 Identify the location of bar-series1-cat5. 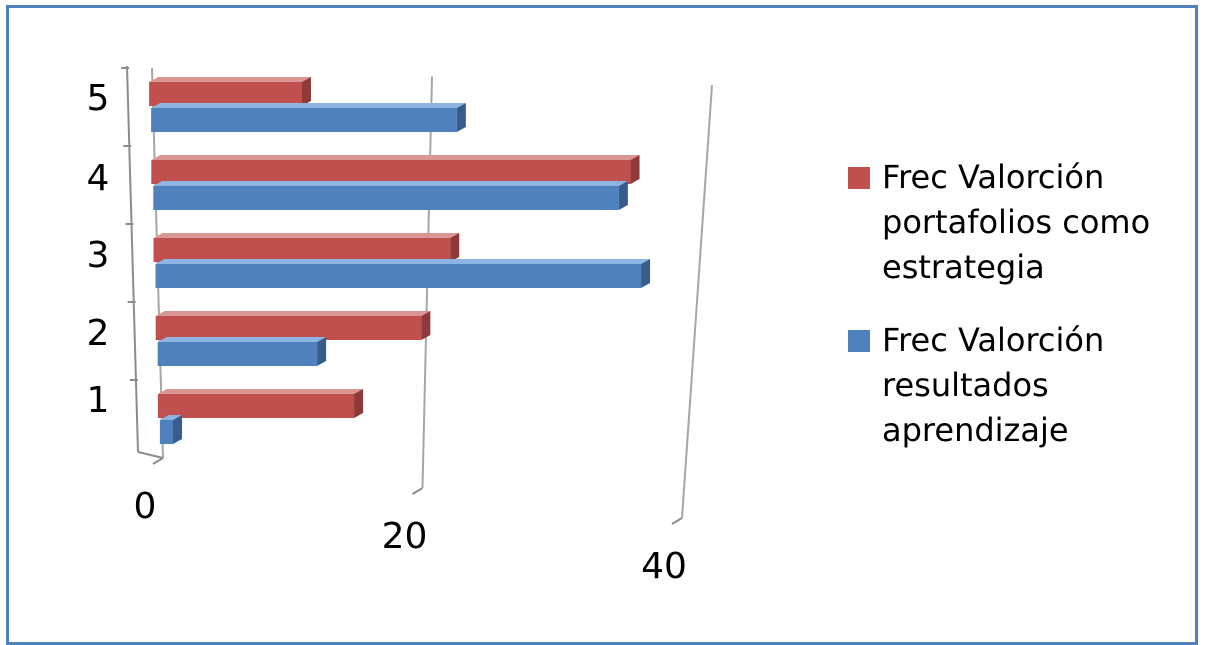
(230, 91).